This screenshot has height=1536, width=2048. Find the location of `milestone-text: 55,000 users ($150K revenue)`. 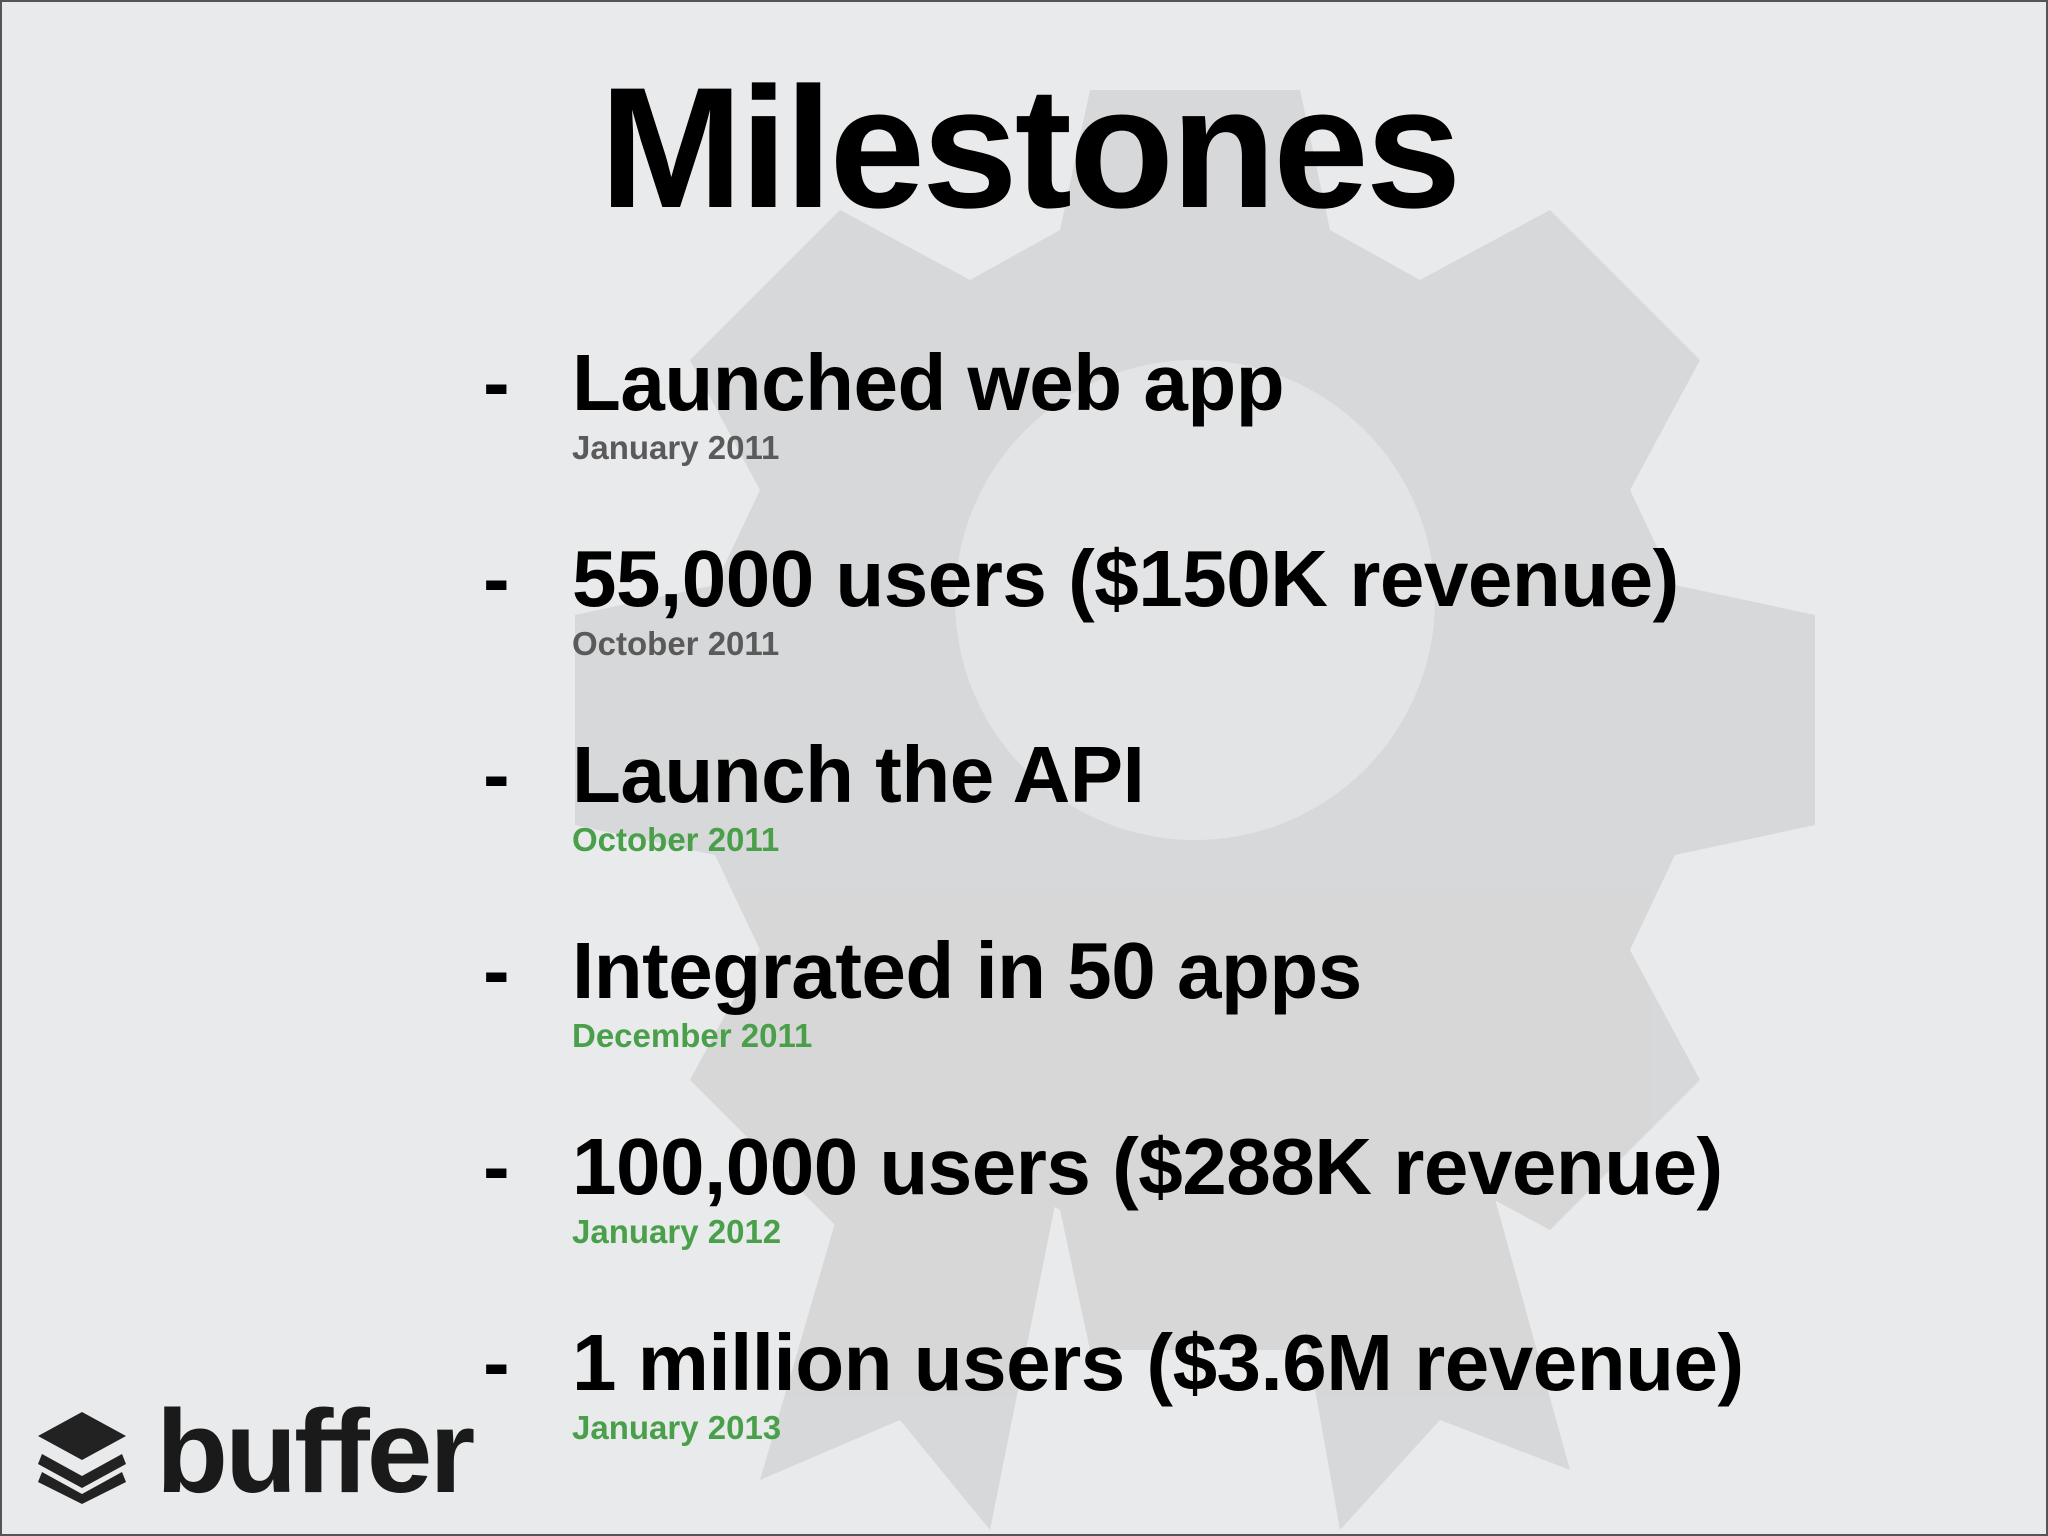

milestone-text: 55,000 users ($150K revenue) is located at coordinates (1125, 578).